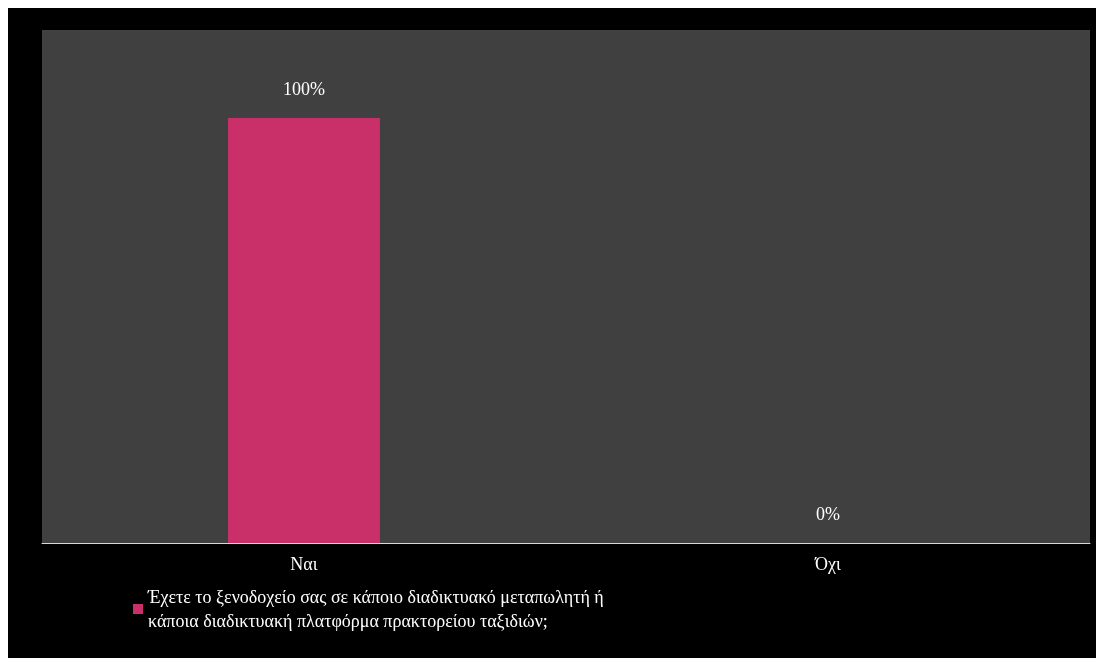 Image resolution: width=1104 pixels, height=668 pixels. Describe the element at coordinates (378, 609) in the screenshot. I see `legend-label: Έχετε το ξενοδοχείο σας σε κάποιο διαδικτυακό μεταπωλητή ή κάποια διαδικτυακή πλατφόρμα πρακτορείου ταξιδιών;` at that location.